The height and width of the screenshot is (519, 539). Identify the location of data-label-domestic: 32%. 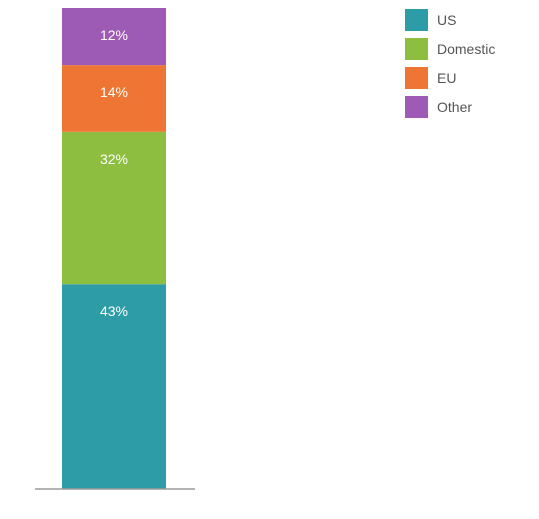
(114, 159).